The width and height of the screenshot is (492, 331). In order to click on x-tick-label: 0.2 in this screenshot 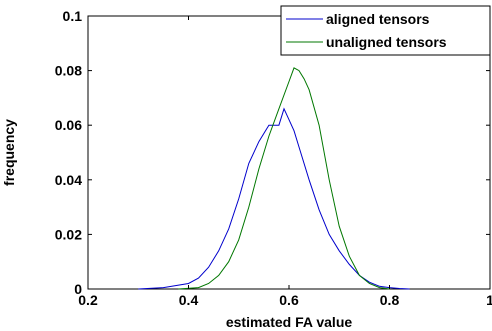, I will do `click(88, 300)`.